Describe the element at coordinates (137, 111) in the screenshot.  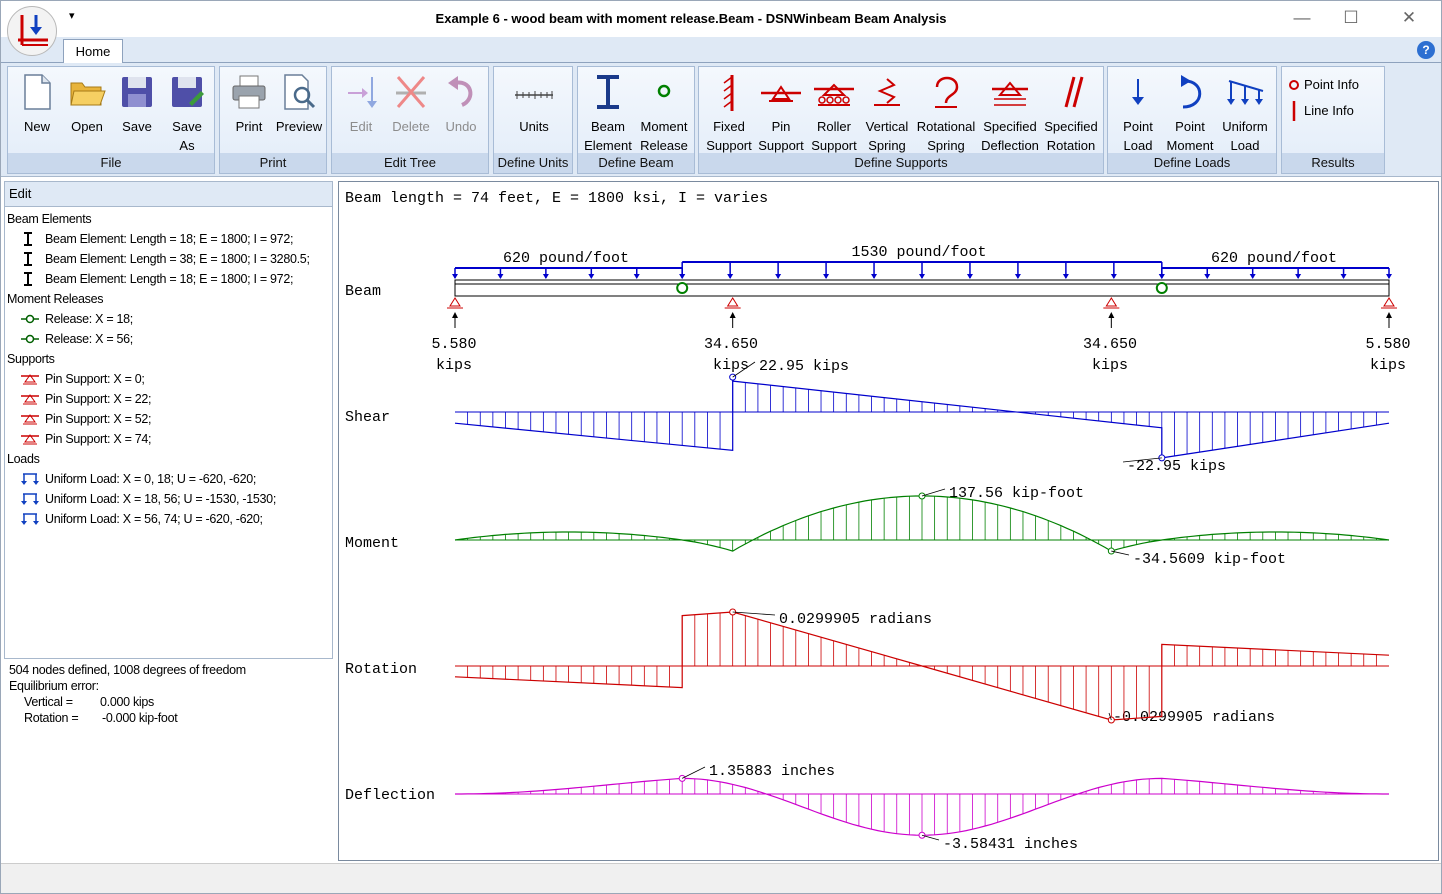
I see `save-button: Save` at that location.